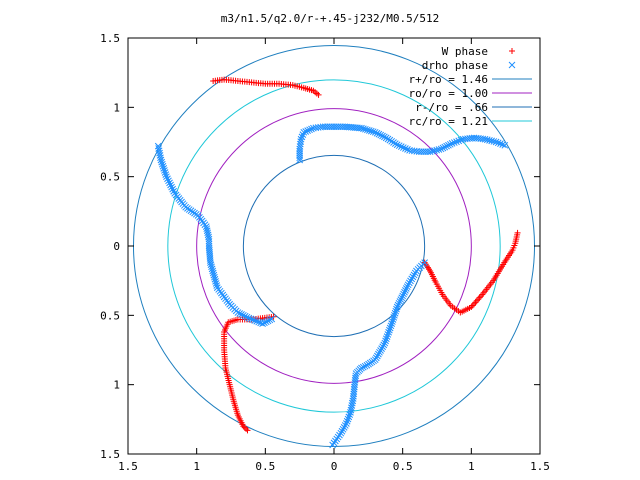 This screenshot has width=640, height=480. What do you see at coordinates (110, 177) in the screenshot?
I see `y-tick-label-2: 0.5` at bounding box center [110, 177].